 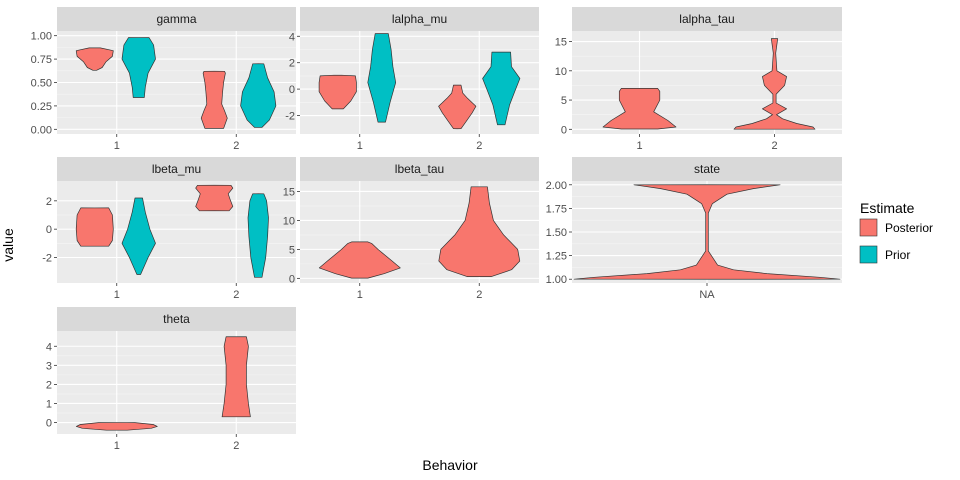 I want to click on violin-theta-2-posterior, so click(x=236, y=377).